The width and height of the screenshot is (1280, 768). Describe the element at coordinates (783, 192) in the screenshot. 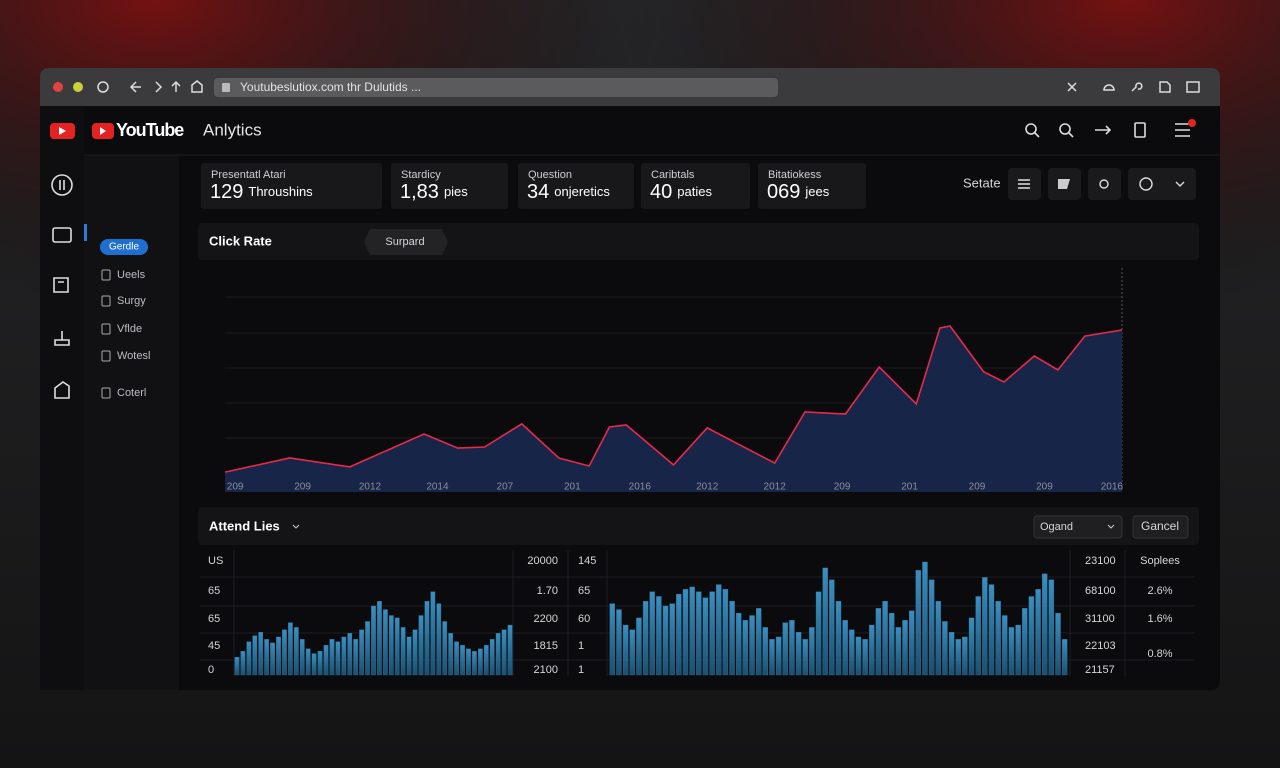

I see `stat-number: 069` at that location.